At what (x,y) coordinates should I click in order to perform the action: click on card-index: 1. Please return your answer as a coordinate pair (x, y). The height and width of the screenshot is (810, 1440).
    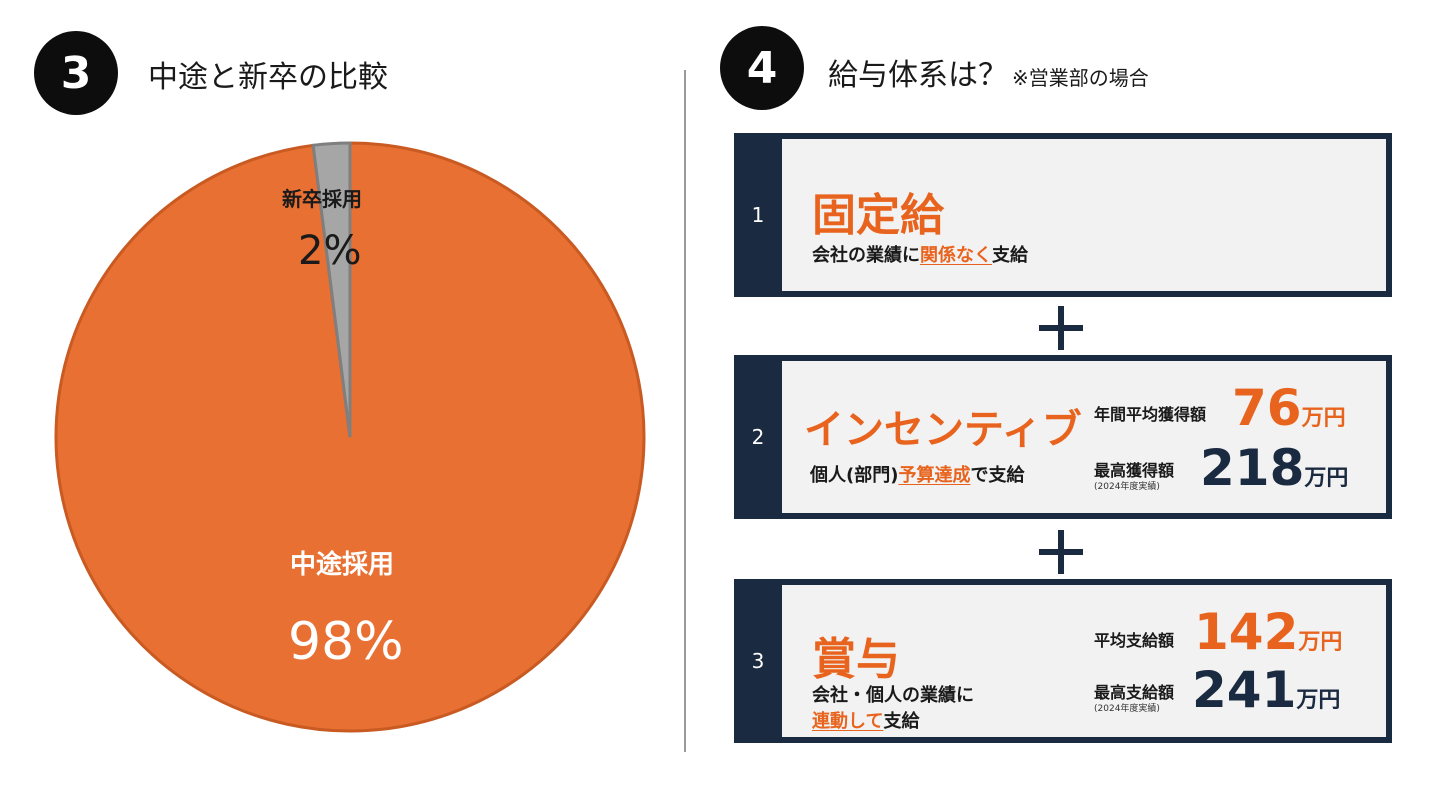
    Looking at the image, I should click on (758, 215).